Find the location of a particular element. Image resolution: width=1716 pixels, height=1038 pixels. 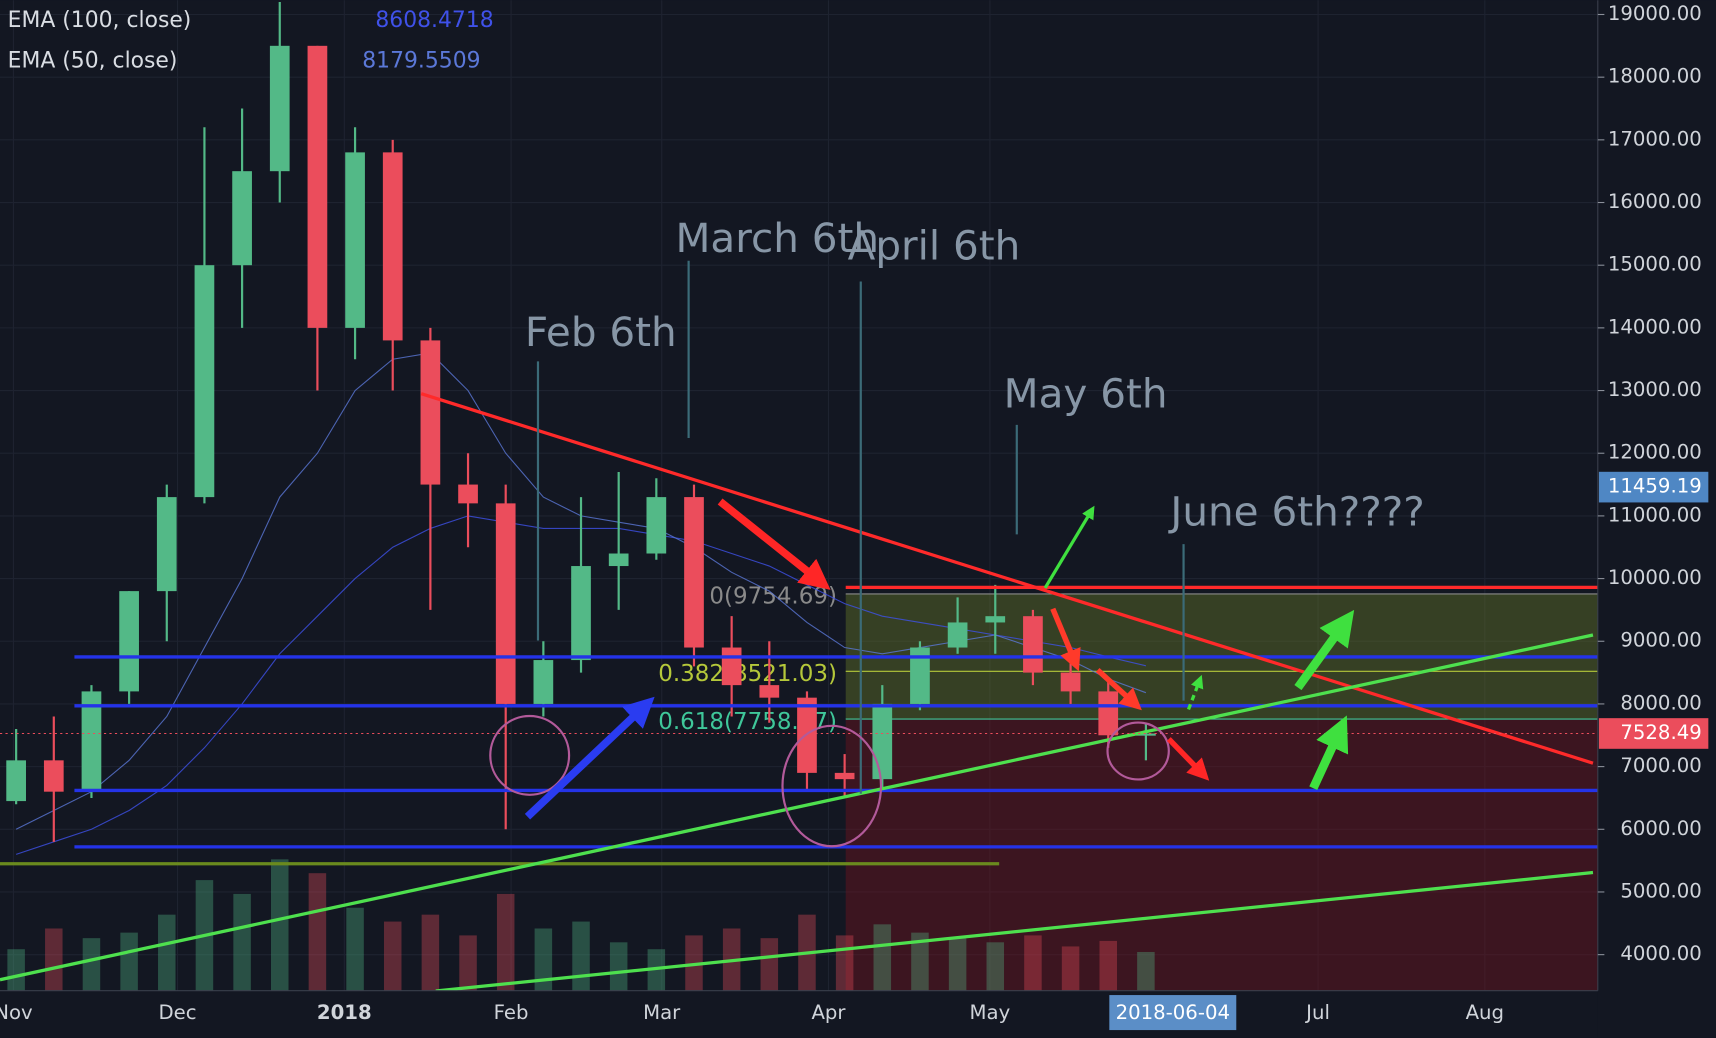

legend-value: 8179.5509 is located at coordinates (421, 61).